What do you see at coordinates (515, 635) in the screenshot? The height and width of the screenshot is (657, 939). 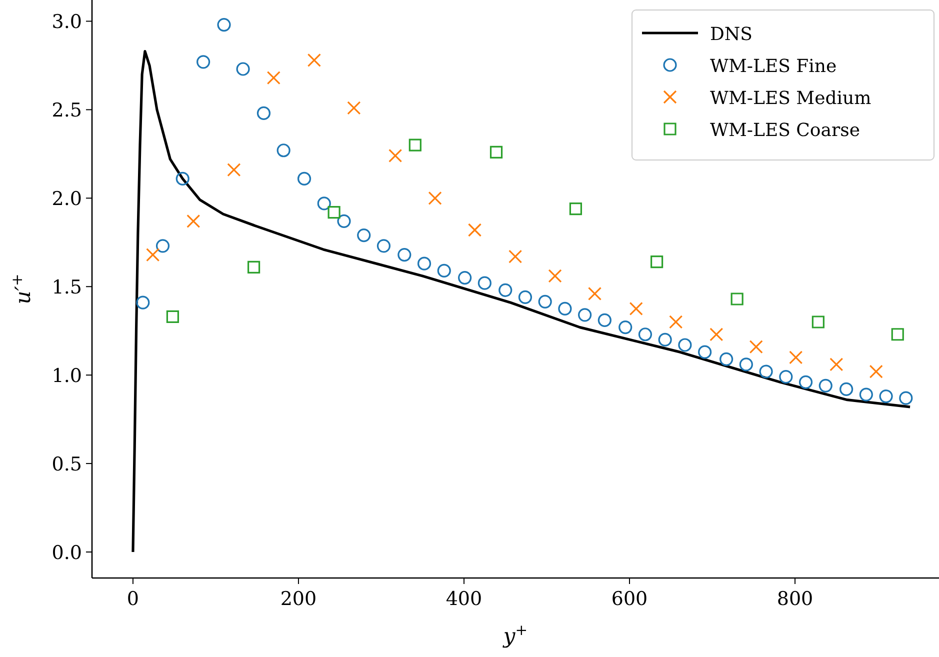 I see `x-axis-title: y$^{+}$` at bounding box center [515, 635].